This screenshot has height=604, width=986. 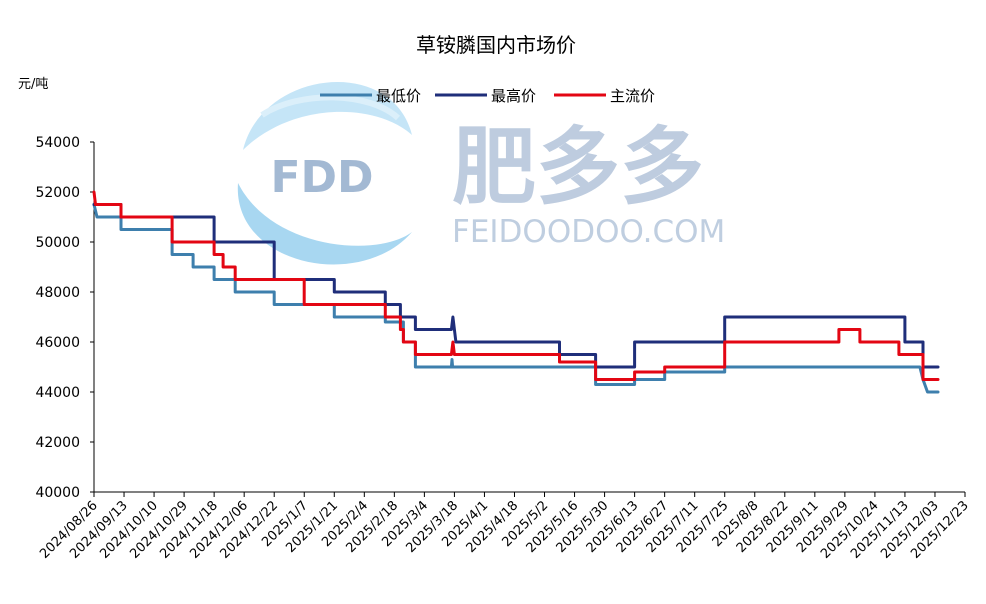 What do you see at coordinates (632, 96) in the screenshot?
I see `legend-label-3: 主流价` at bounding box center [632, 96].